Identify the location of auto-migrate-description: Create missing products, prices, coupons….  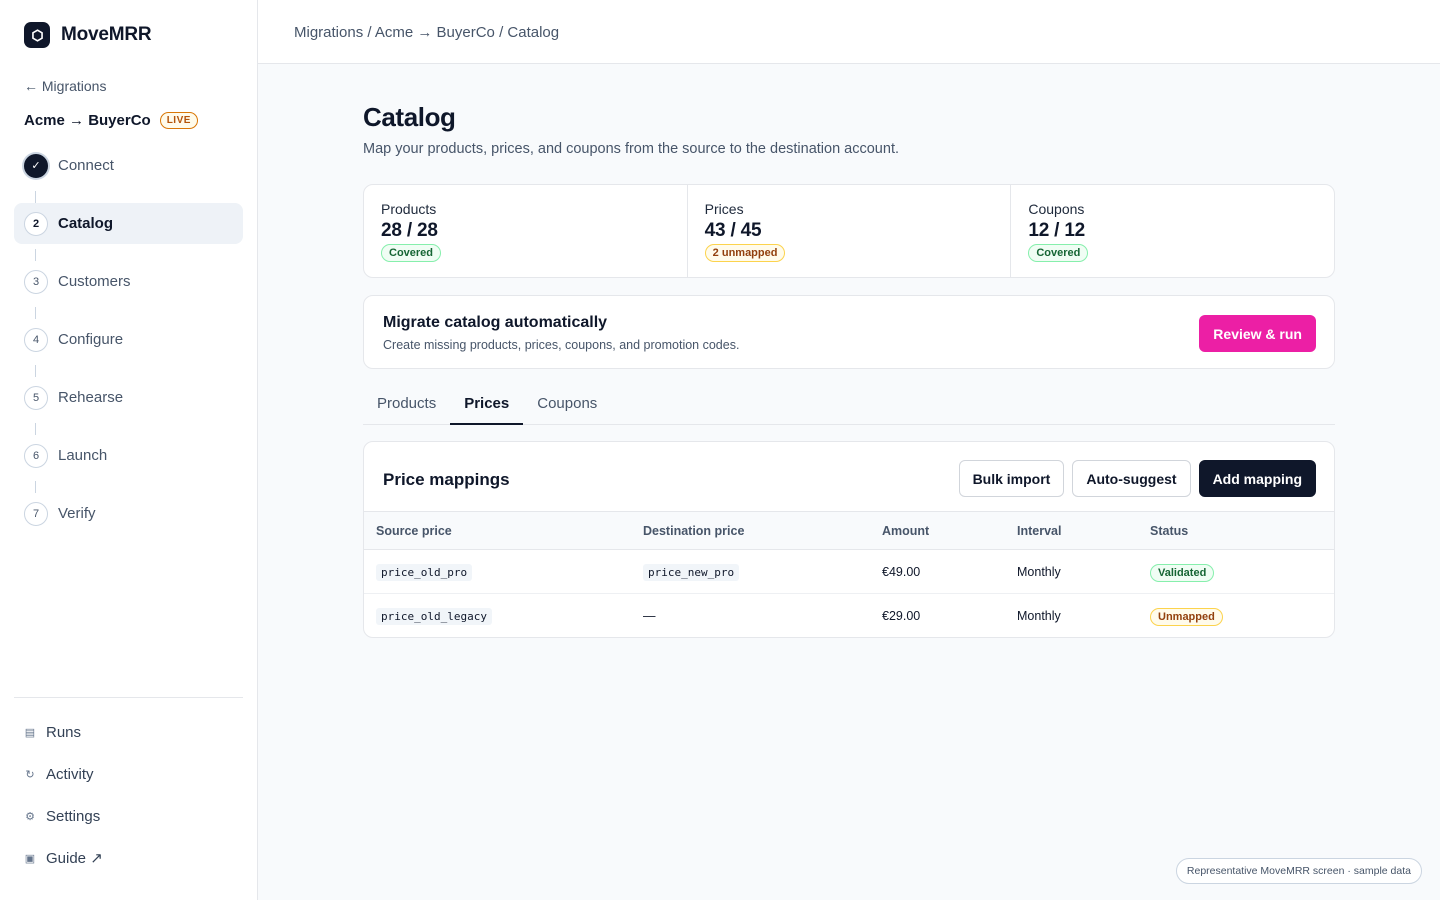
(561, 345).